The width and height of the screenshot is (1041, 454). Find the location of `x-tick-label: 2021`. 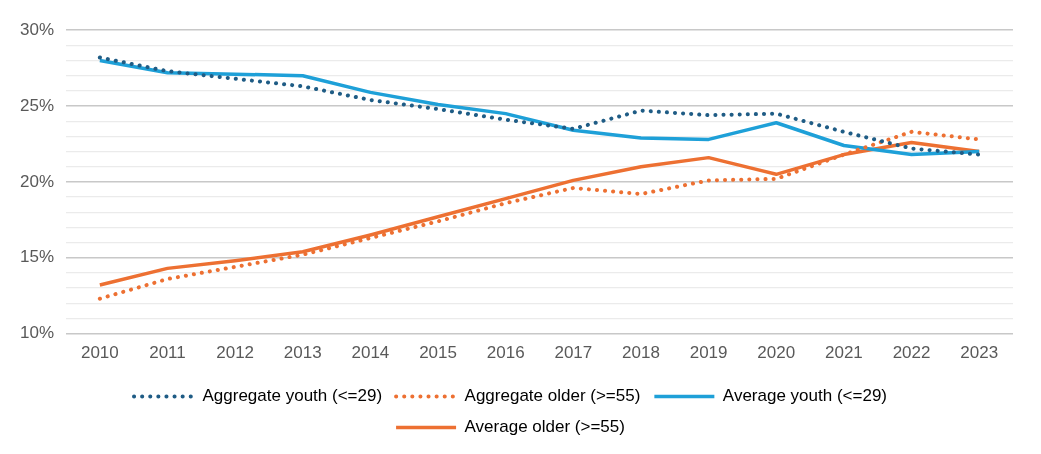

x-tick-label: 2021 is located at coordinates (843, 353).